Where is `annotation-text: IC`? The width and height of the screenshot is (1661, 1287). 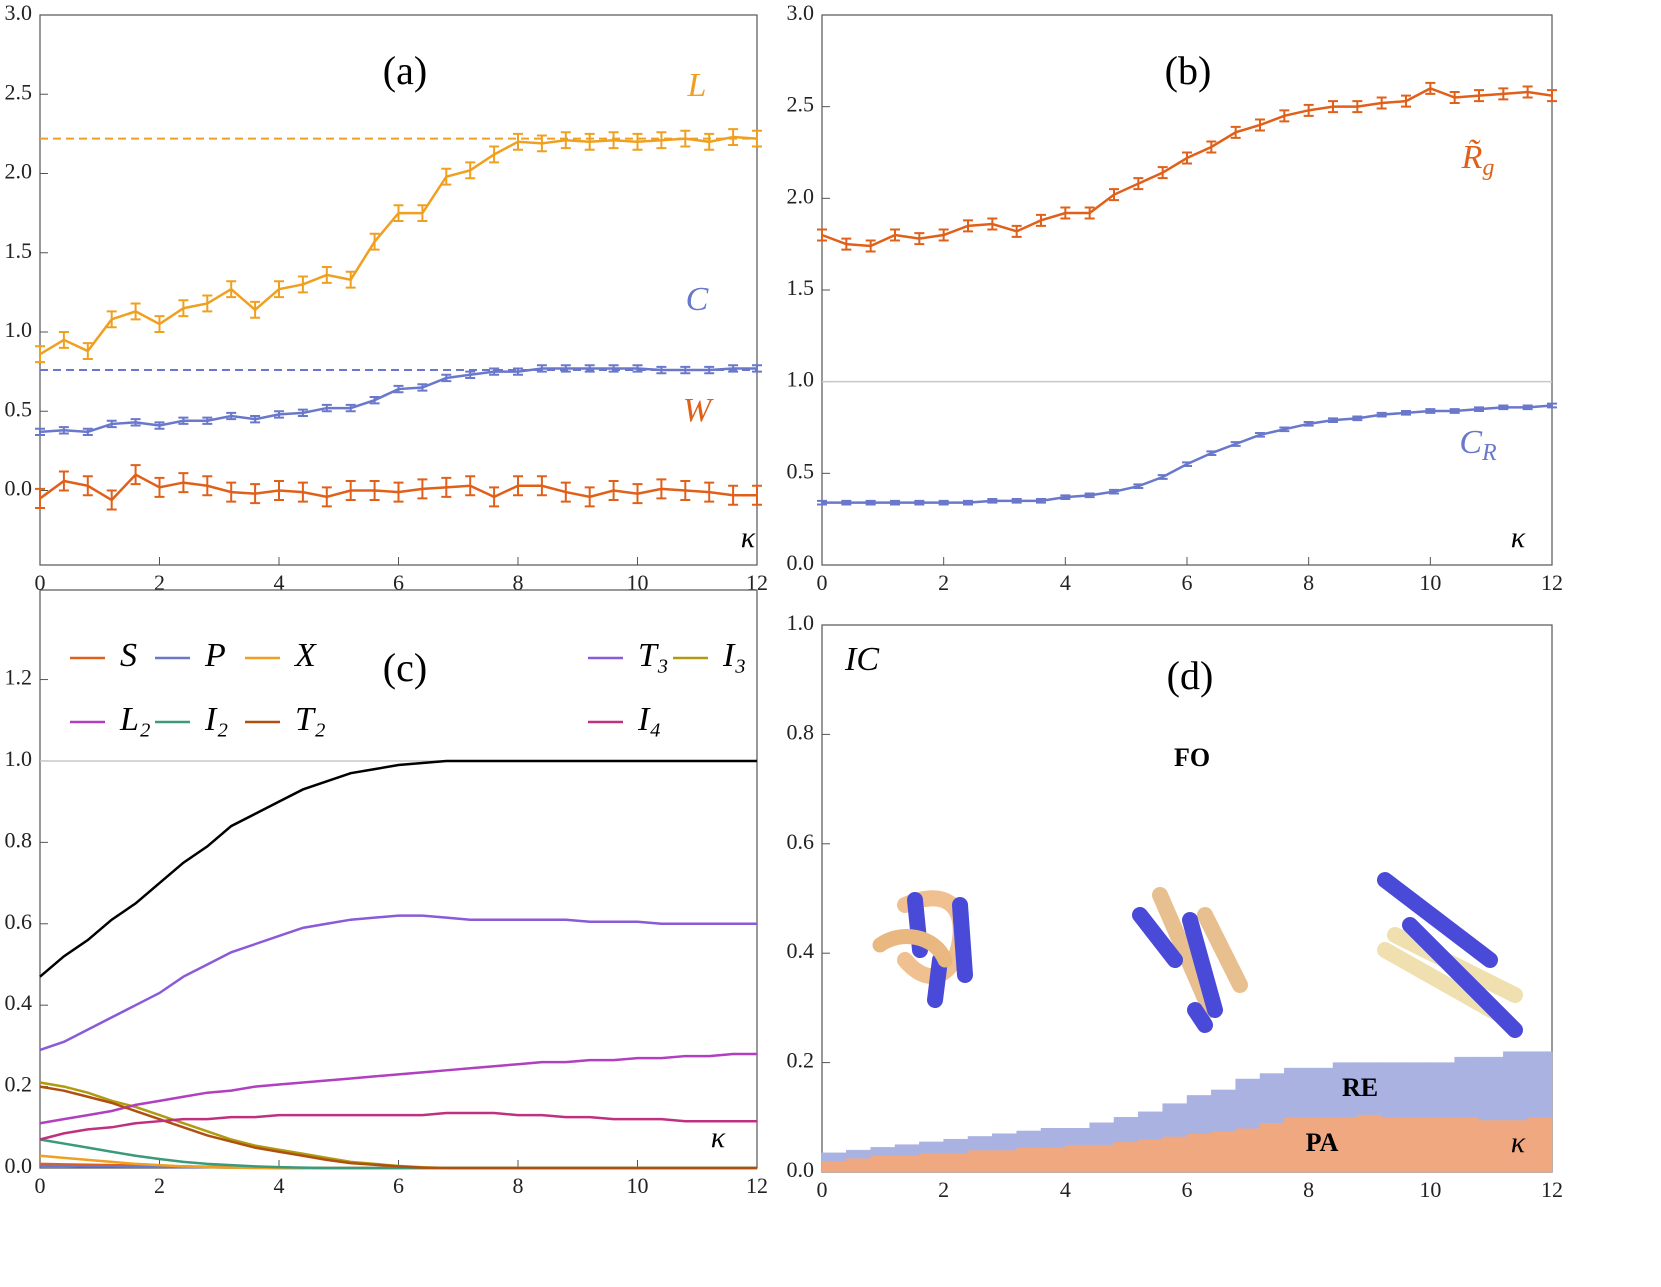 annotation-text: IC is located at coordinates (861, 659).